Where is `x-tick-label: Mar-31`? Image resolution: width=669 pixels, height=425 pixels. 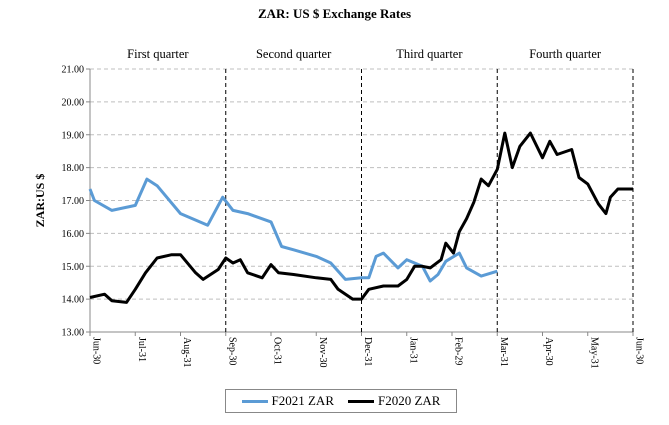 x-tick-label: Mar-31 is located at coordinates (503, 352).